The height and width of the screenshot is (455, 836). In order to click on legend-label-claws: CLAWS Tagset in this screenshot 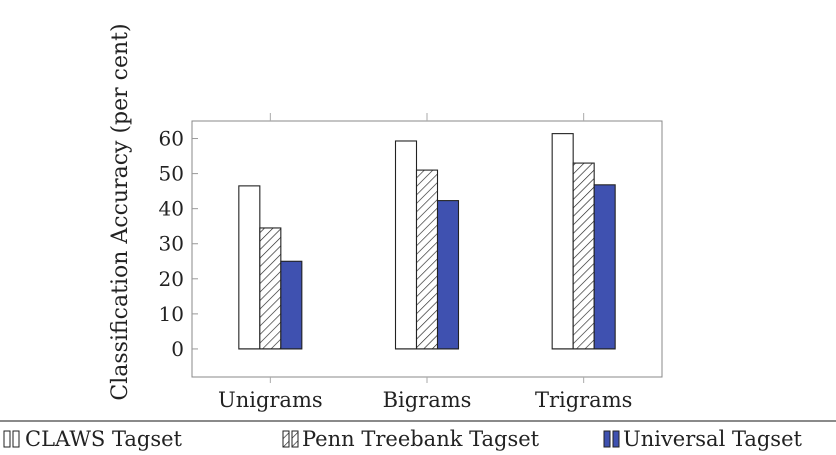, I will do `click(104, 439)`.